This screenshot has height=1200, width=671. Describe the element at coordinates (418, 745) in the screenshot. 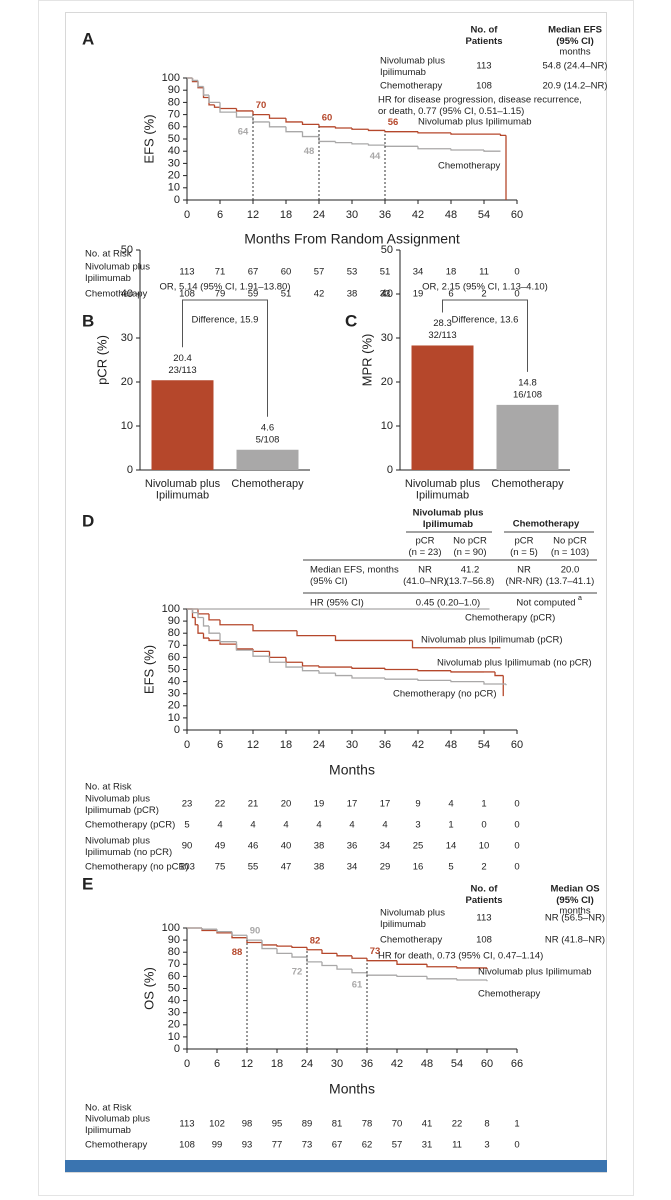

I see `x-tick-label: 42` at that location.